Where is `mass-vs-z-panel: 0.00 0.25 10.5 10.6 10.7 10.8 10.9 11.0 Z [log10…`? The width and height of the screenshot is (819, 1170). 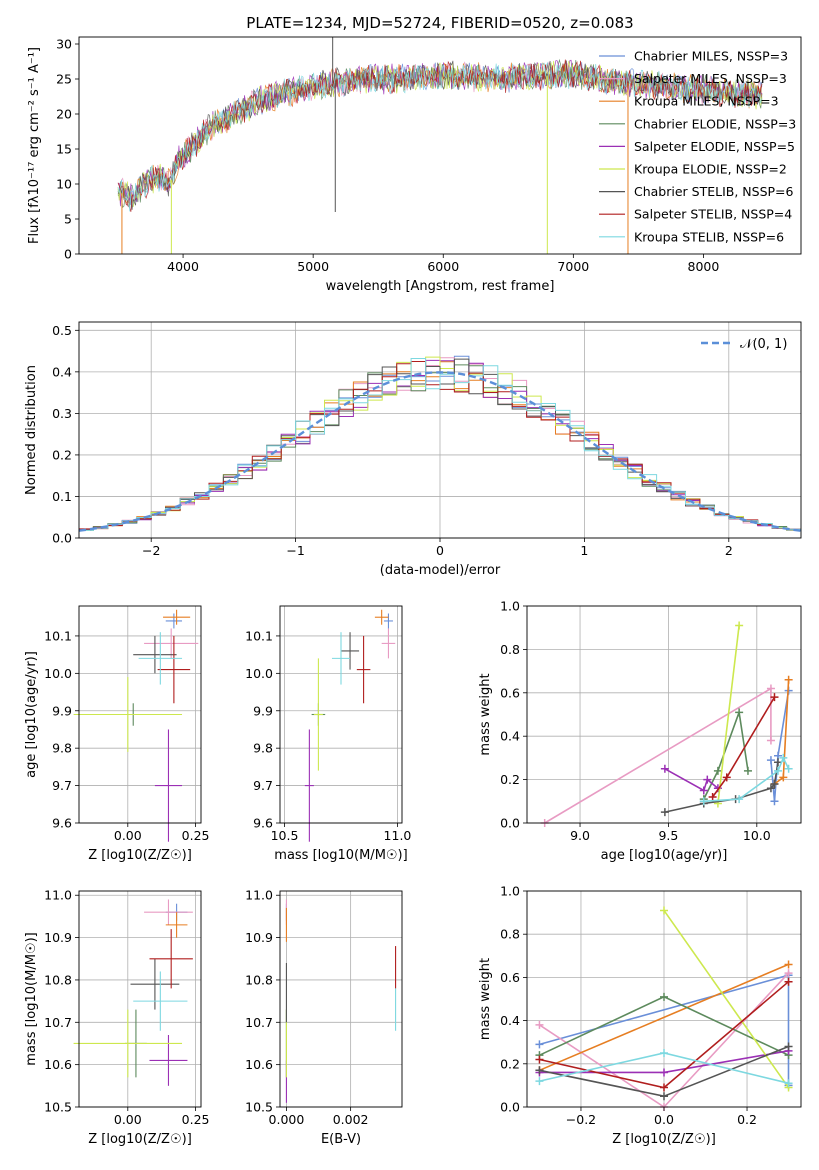 mass-vs-z-panel: 0.00 0.25 10.5 10.6 10.7 10.8 10.9 11.0 Z [log10… is located at coordinates (116, 1017).